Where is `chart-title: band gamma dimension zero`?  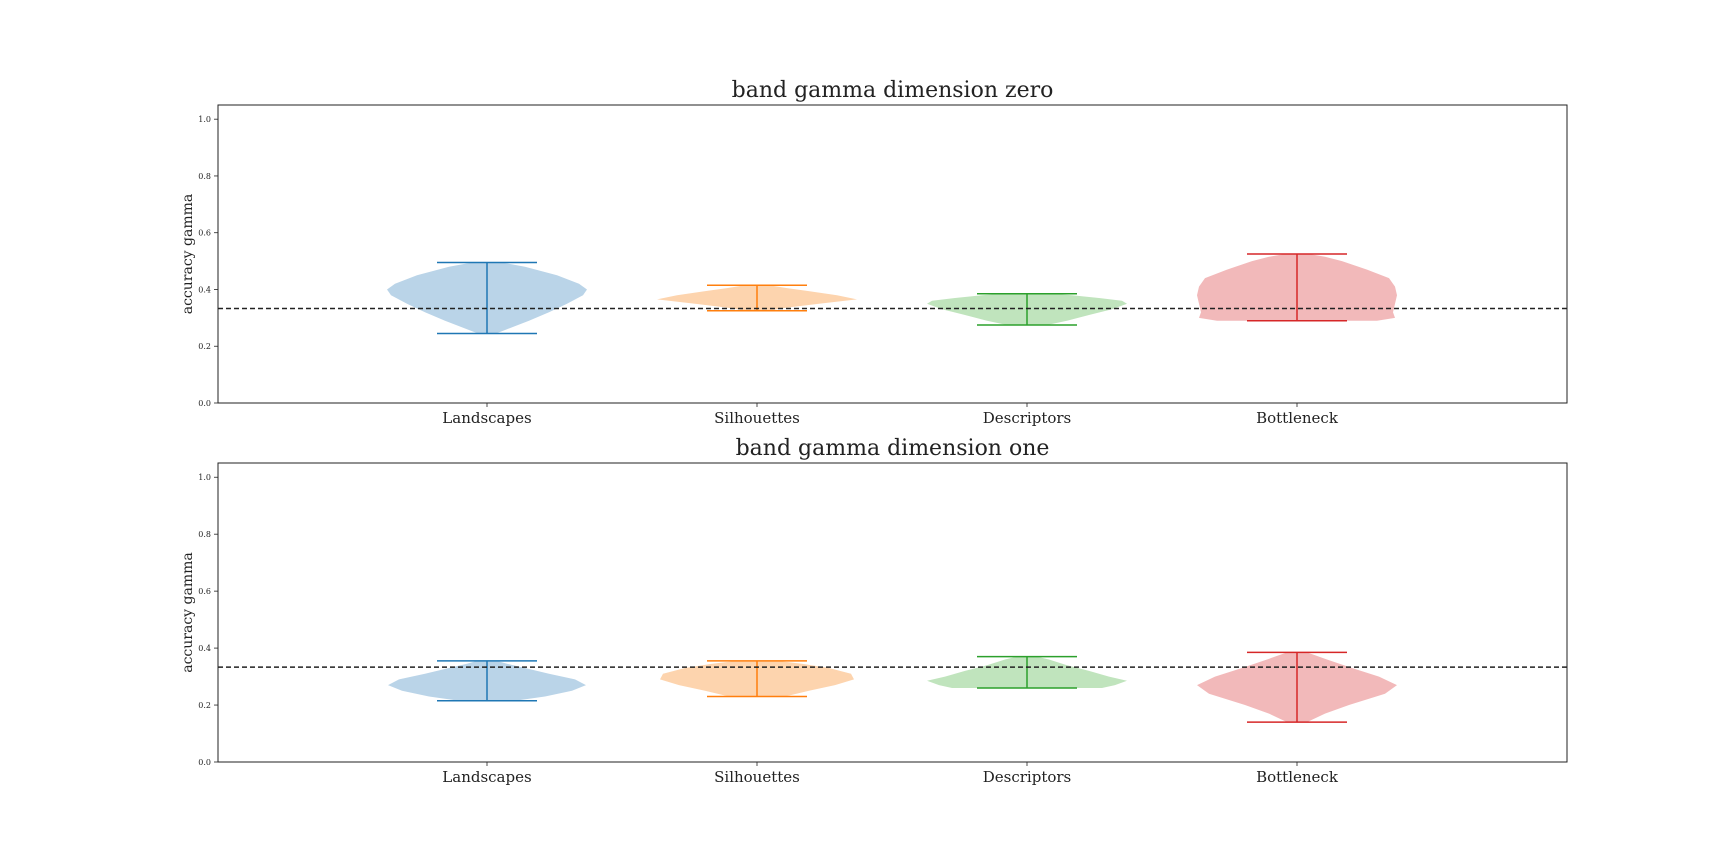 chart-title: band gamma dimension zero is located at coordinates (893, 90).